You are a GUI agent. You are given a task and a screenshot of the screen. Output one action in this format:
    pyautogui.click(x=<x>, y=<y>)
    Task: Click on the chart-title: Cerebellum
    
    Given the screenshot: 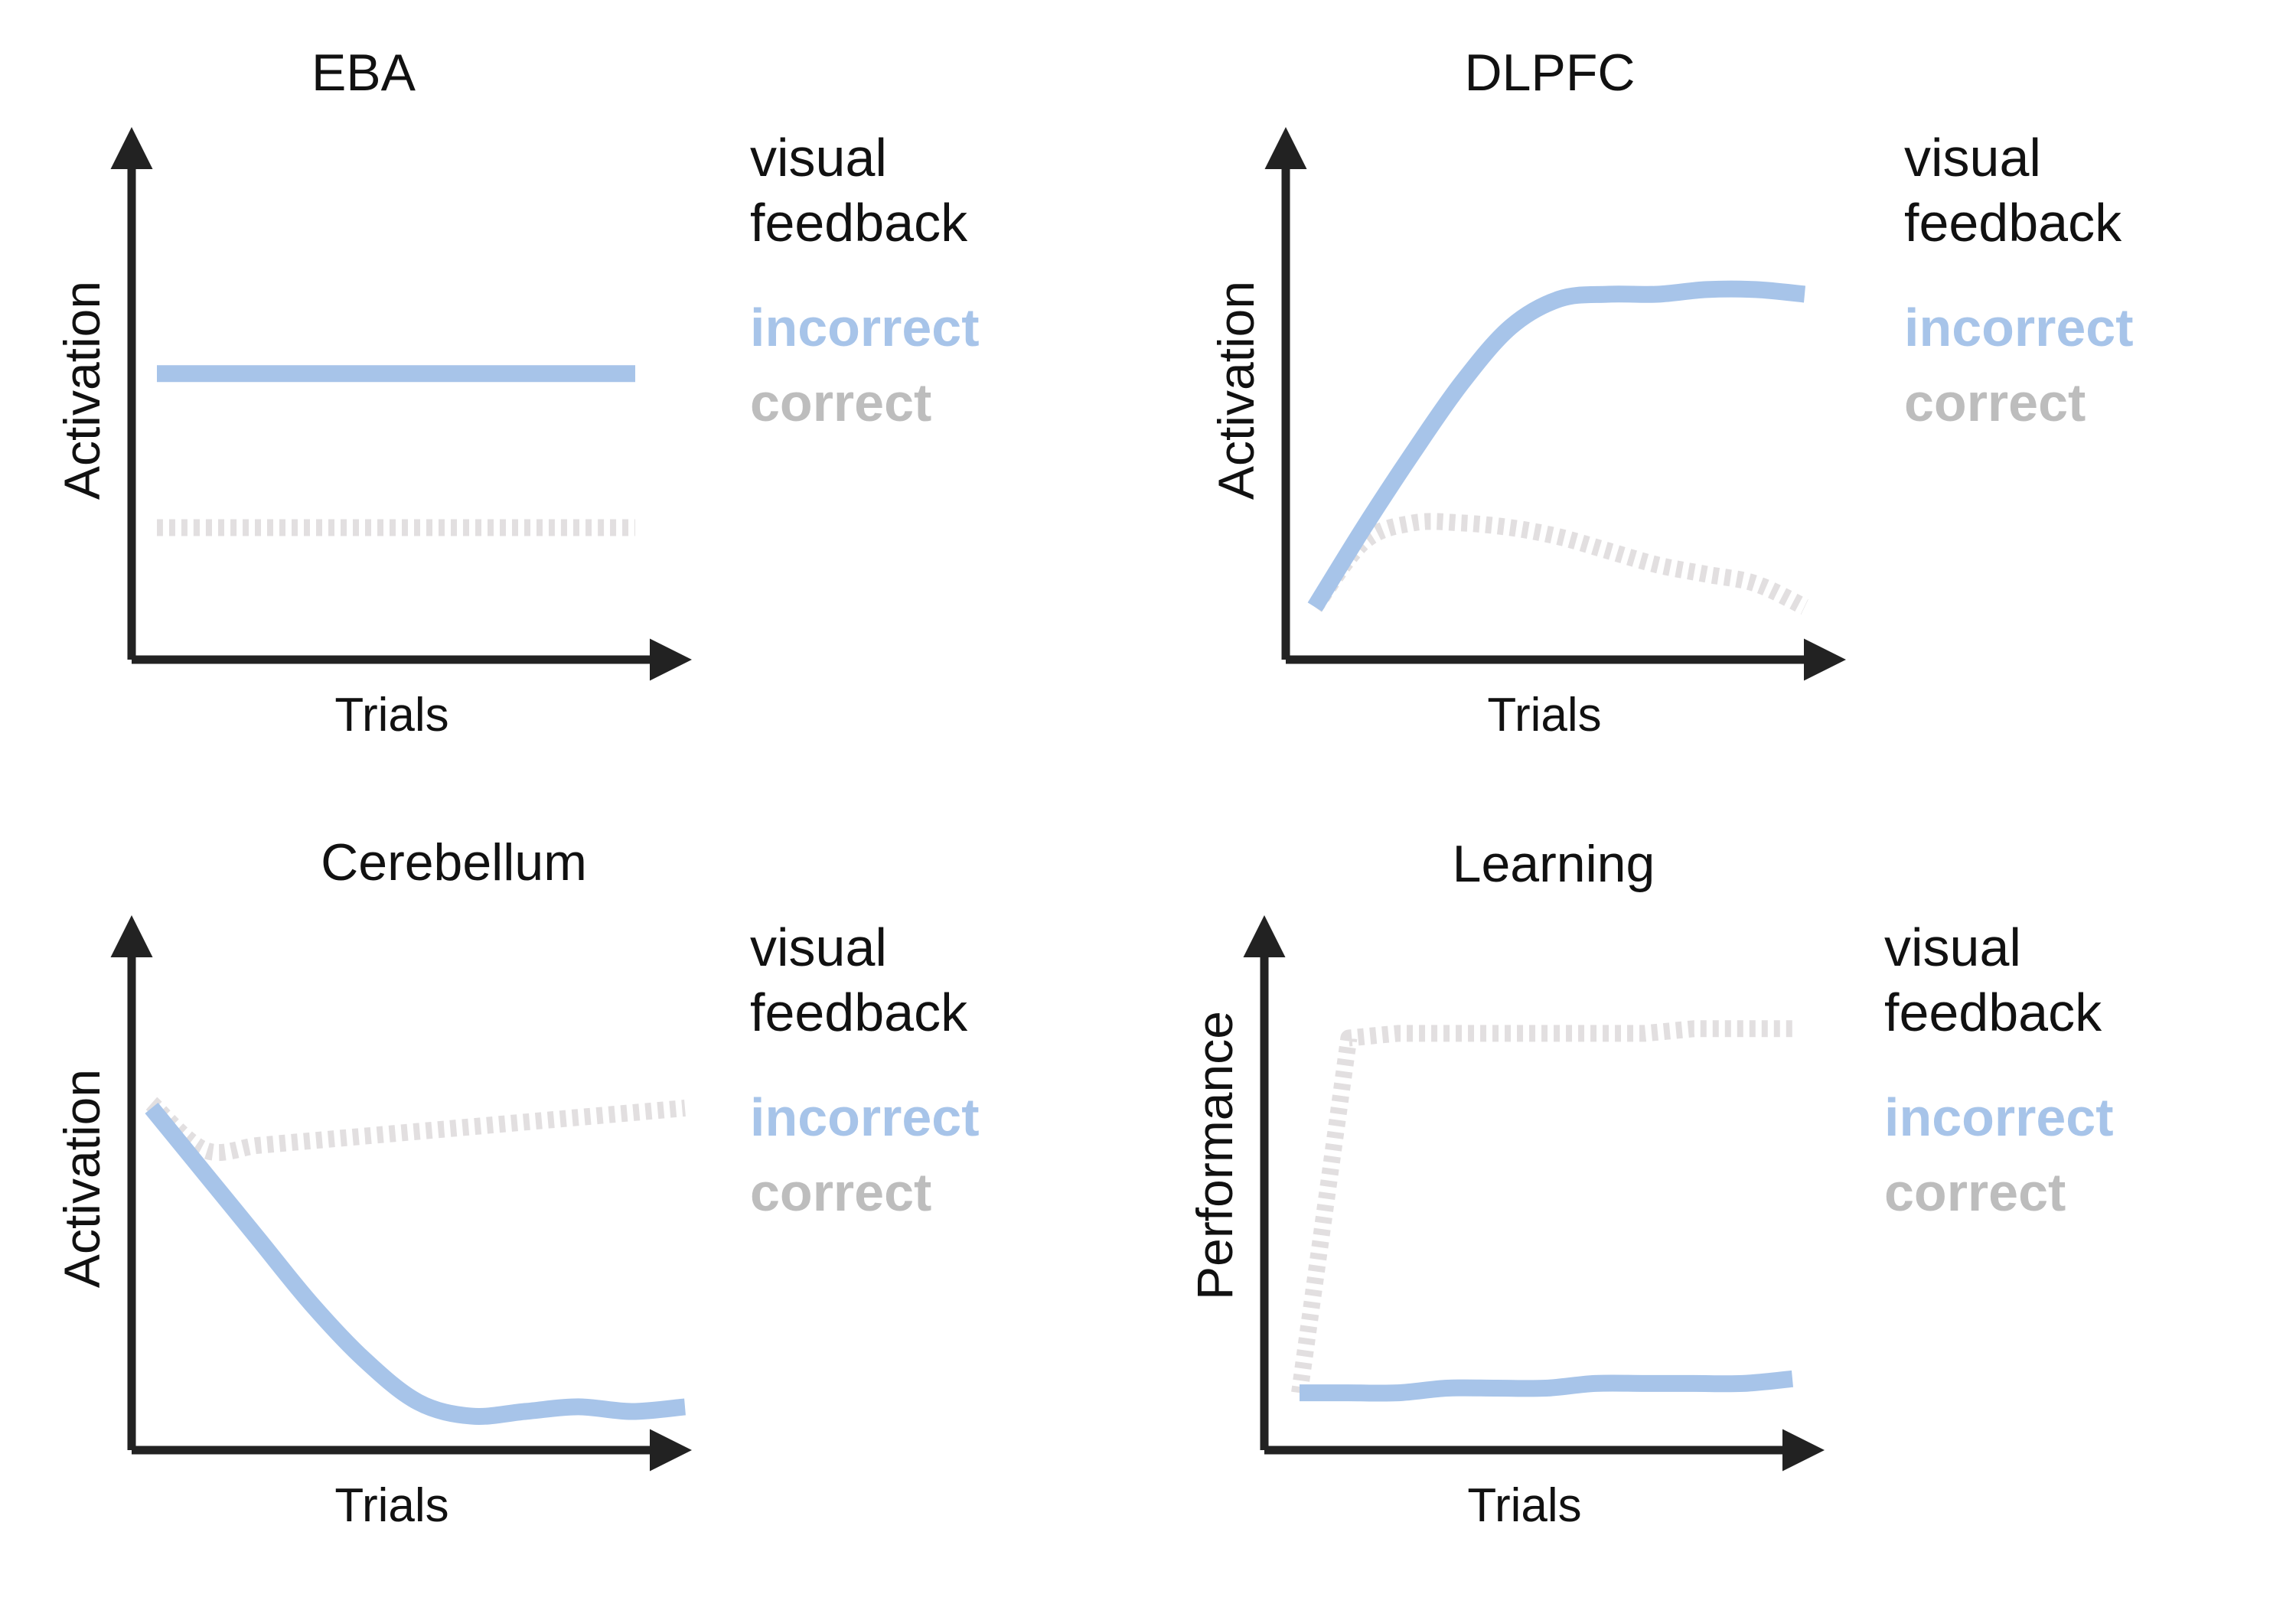 What is the action you would take?
    pyautogui.click(x=454, y=862)
    